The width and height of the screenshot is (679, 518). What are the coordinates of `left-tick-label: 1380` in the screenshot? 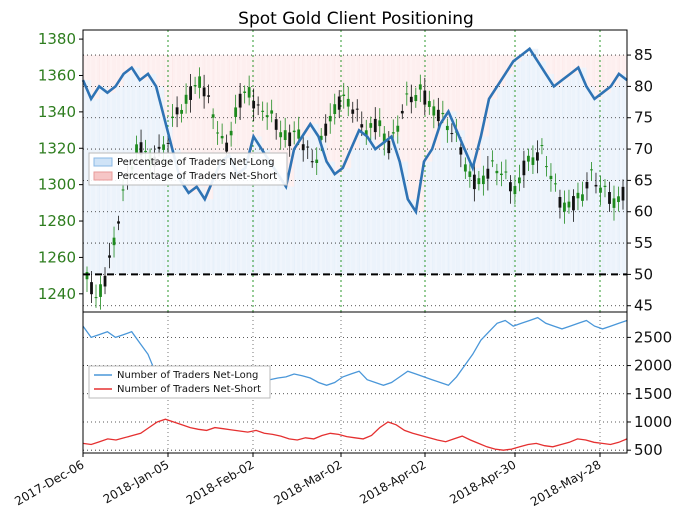 It's located at (57, 39).